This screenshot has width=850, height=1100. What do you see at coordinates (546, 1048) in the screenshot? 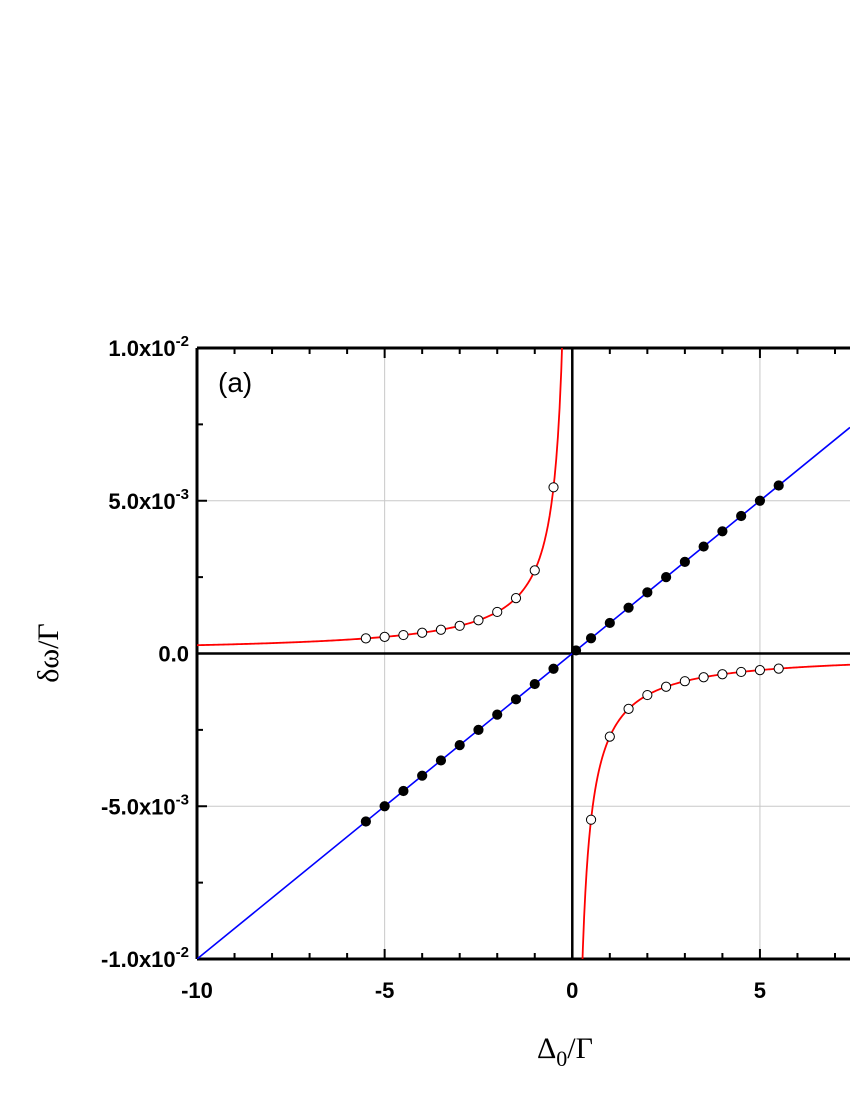
I see `x-axis-title-main: Δ` at bounding box center [546, 1048].